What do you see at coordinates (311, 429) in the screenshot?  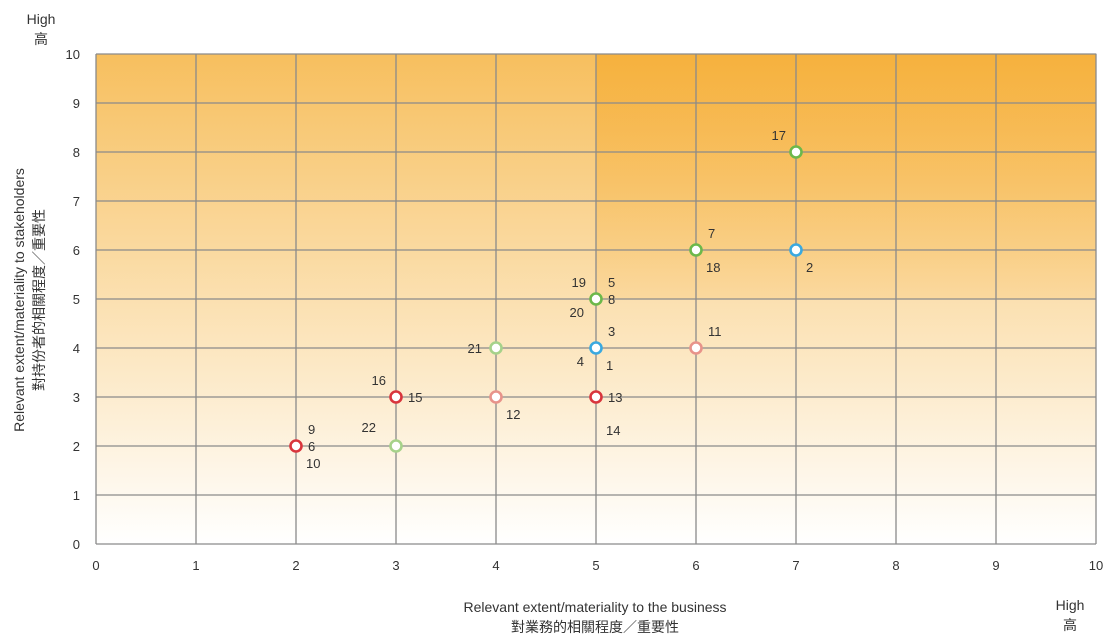 I see `point-label: 9` at bounding box center [311, 429].